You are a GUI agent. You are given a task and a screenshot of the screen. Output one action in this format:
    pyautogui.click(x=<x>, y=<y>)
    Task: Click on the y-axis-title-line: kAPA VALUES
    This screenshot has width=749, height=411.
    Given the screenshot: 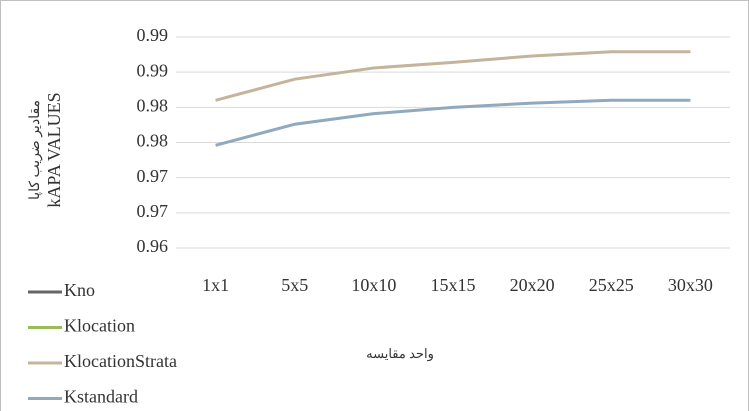 What is the action you would take?
    pyautogui.click(x=54, y=149)
    